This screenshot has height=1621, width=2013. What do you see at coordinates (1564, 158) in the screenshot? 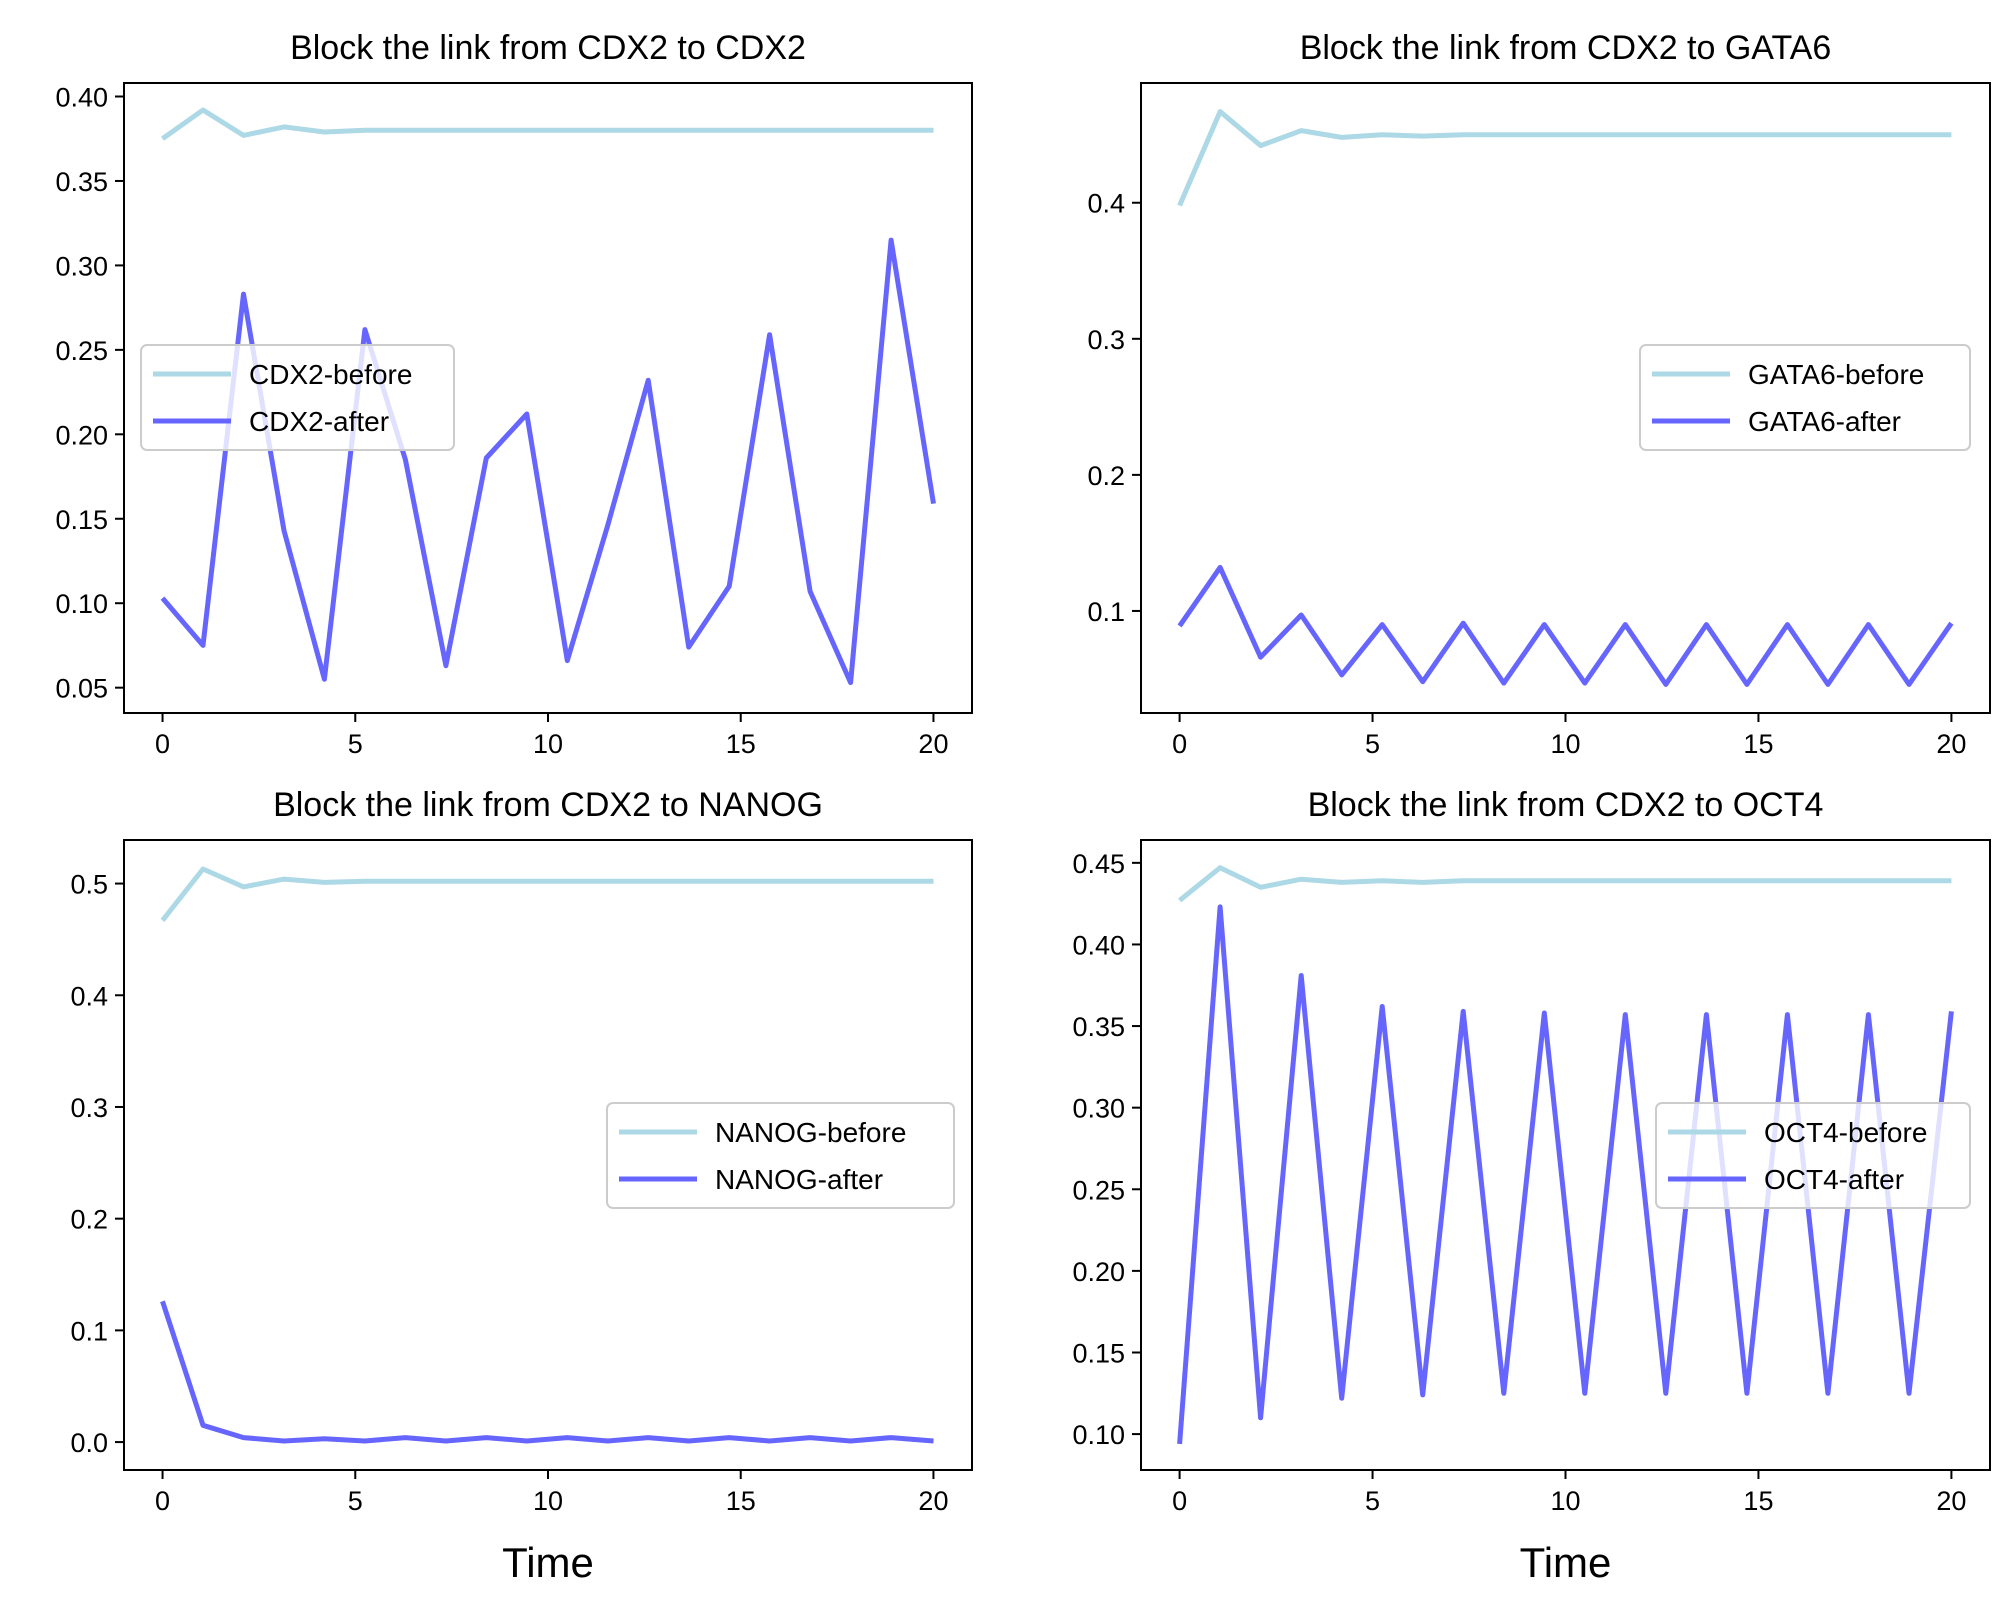
I see `series-line-gata6-before` at bounding box center [1564, 158].